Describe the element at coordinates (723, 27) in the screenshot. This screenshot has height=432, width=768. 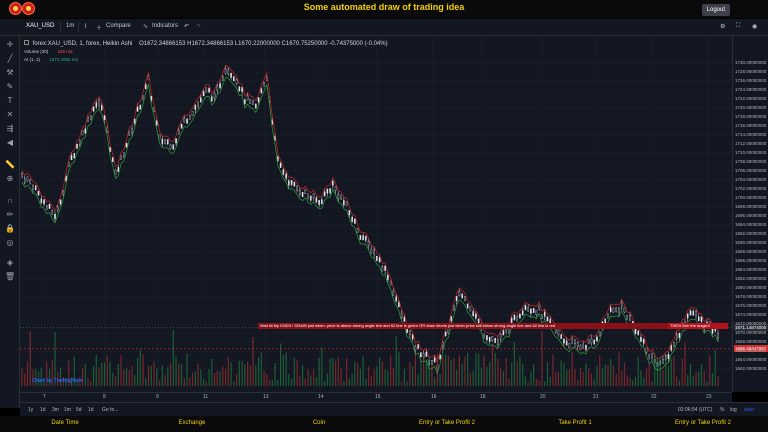
I see `settings-gear-icon: ⚙` at that location.